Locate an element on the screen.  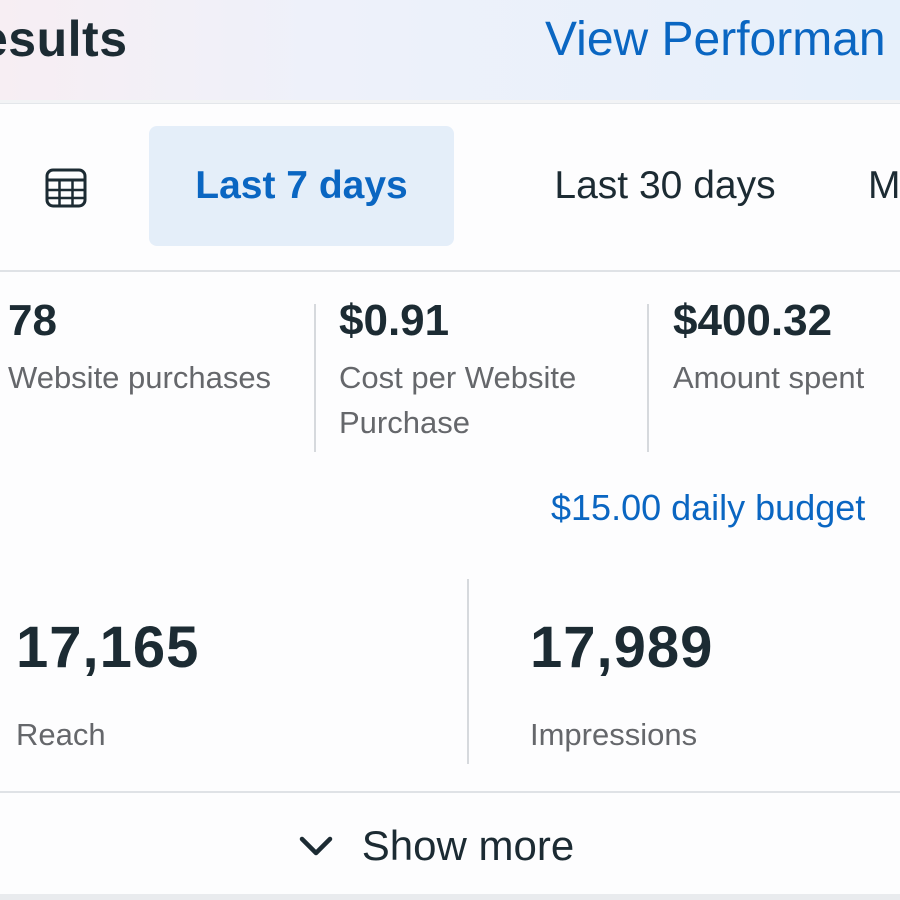
show-more-content: Show more is located at coordinates (435, 846).